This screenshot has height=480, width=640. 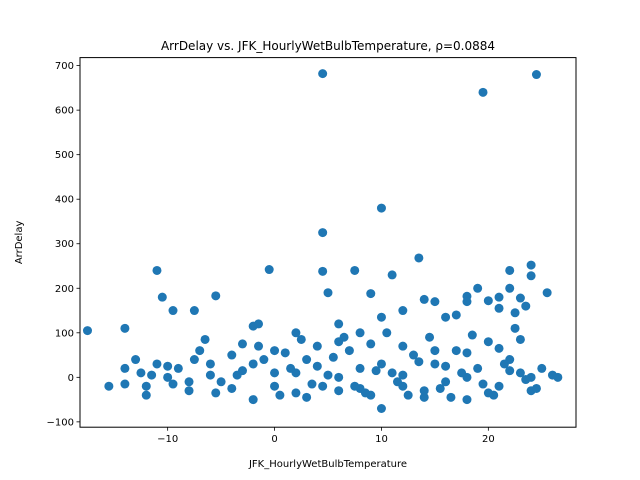 I want to click on y-tick-label: 600, so click(x=64, y=111).